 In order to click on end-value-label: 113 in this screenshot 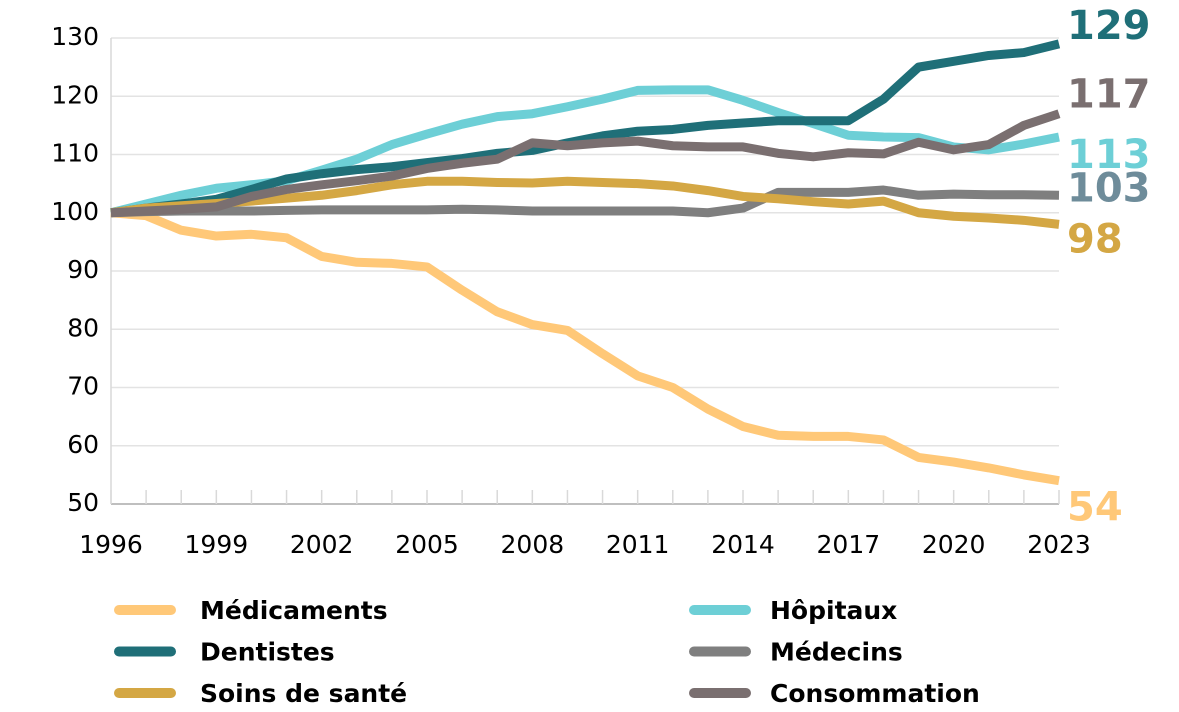, I will do `click(1109, 155)`.